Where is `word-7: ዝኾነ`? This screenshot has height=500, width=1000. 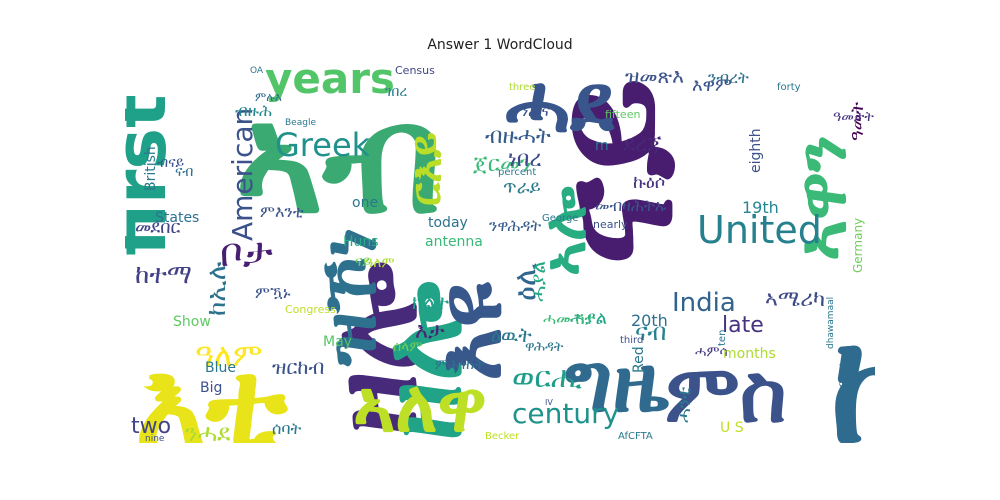
word-7: ዝኾነ is located at coordinates (349, 297).